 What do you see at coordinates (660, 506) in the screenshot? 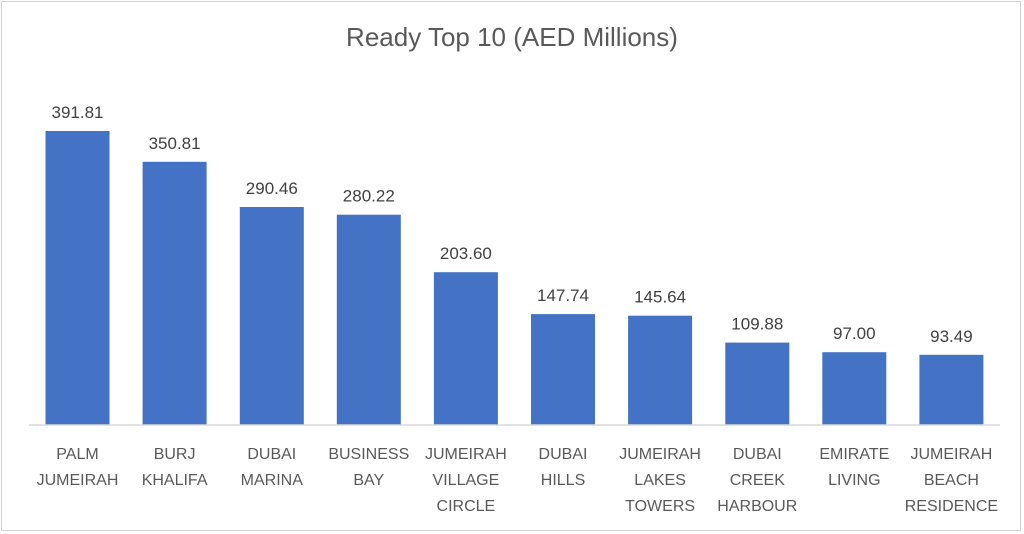
I see `category-label: TOWERS` at bounding box center [660, 506].